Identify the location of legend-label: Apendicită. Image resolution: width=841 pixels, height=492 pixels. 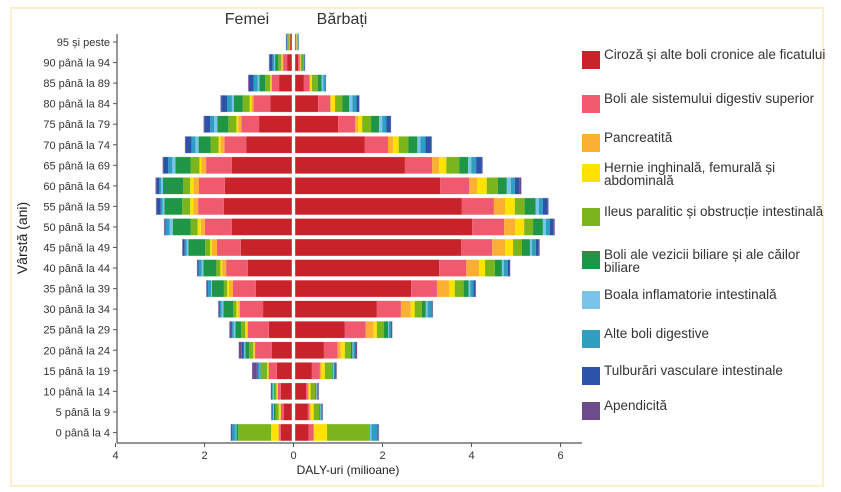
(636, 405).